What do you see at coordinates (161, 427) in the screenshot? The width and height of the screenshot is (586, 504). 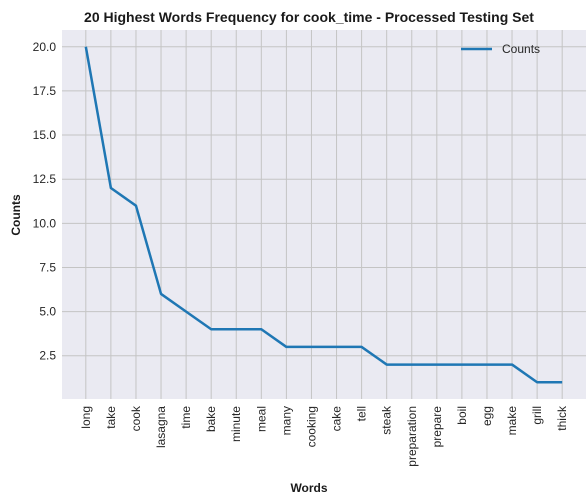 I see `x-tick-label: lasagna` at bounding box center [161, 427].